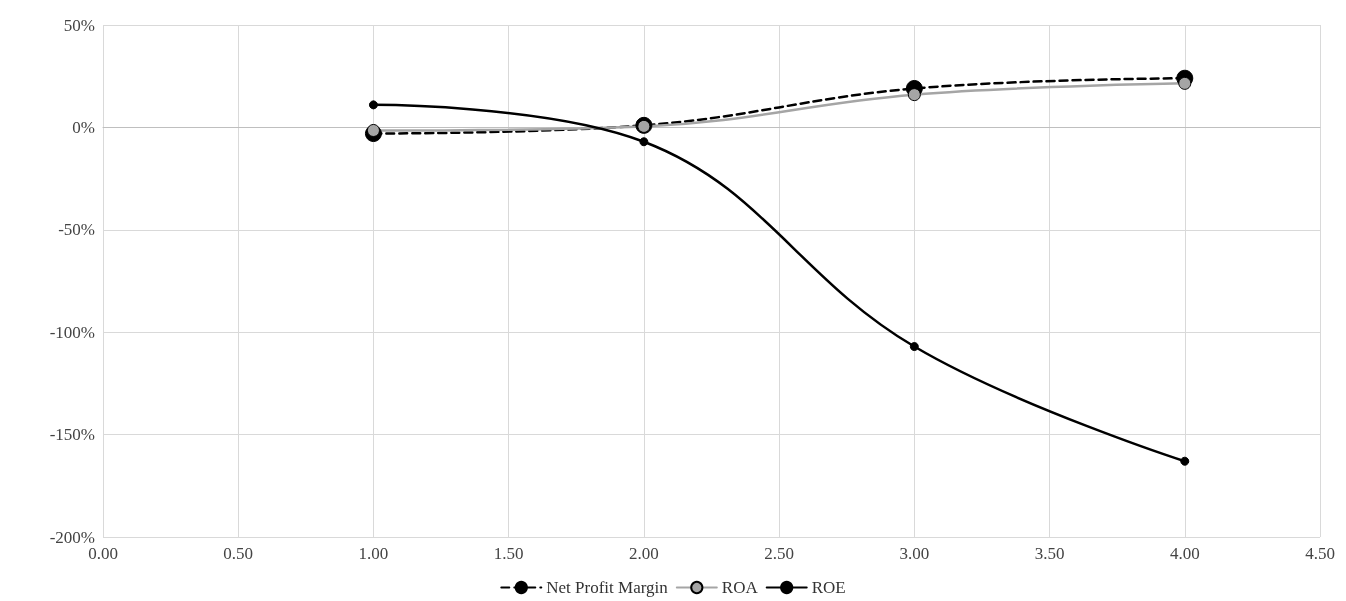 The image size is (1346, 601). What do you see at coordinates (83, 127) in the screenshot?
I see `y-tick-label: 0%` at bounding box center [83, 127].